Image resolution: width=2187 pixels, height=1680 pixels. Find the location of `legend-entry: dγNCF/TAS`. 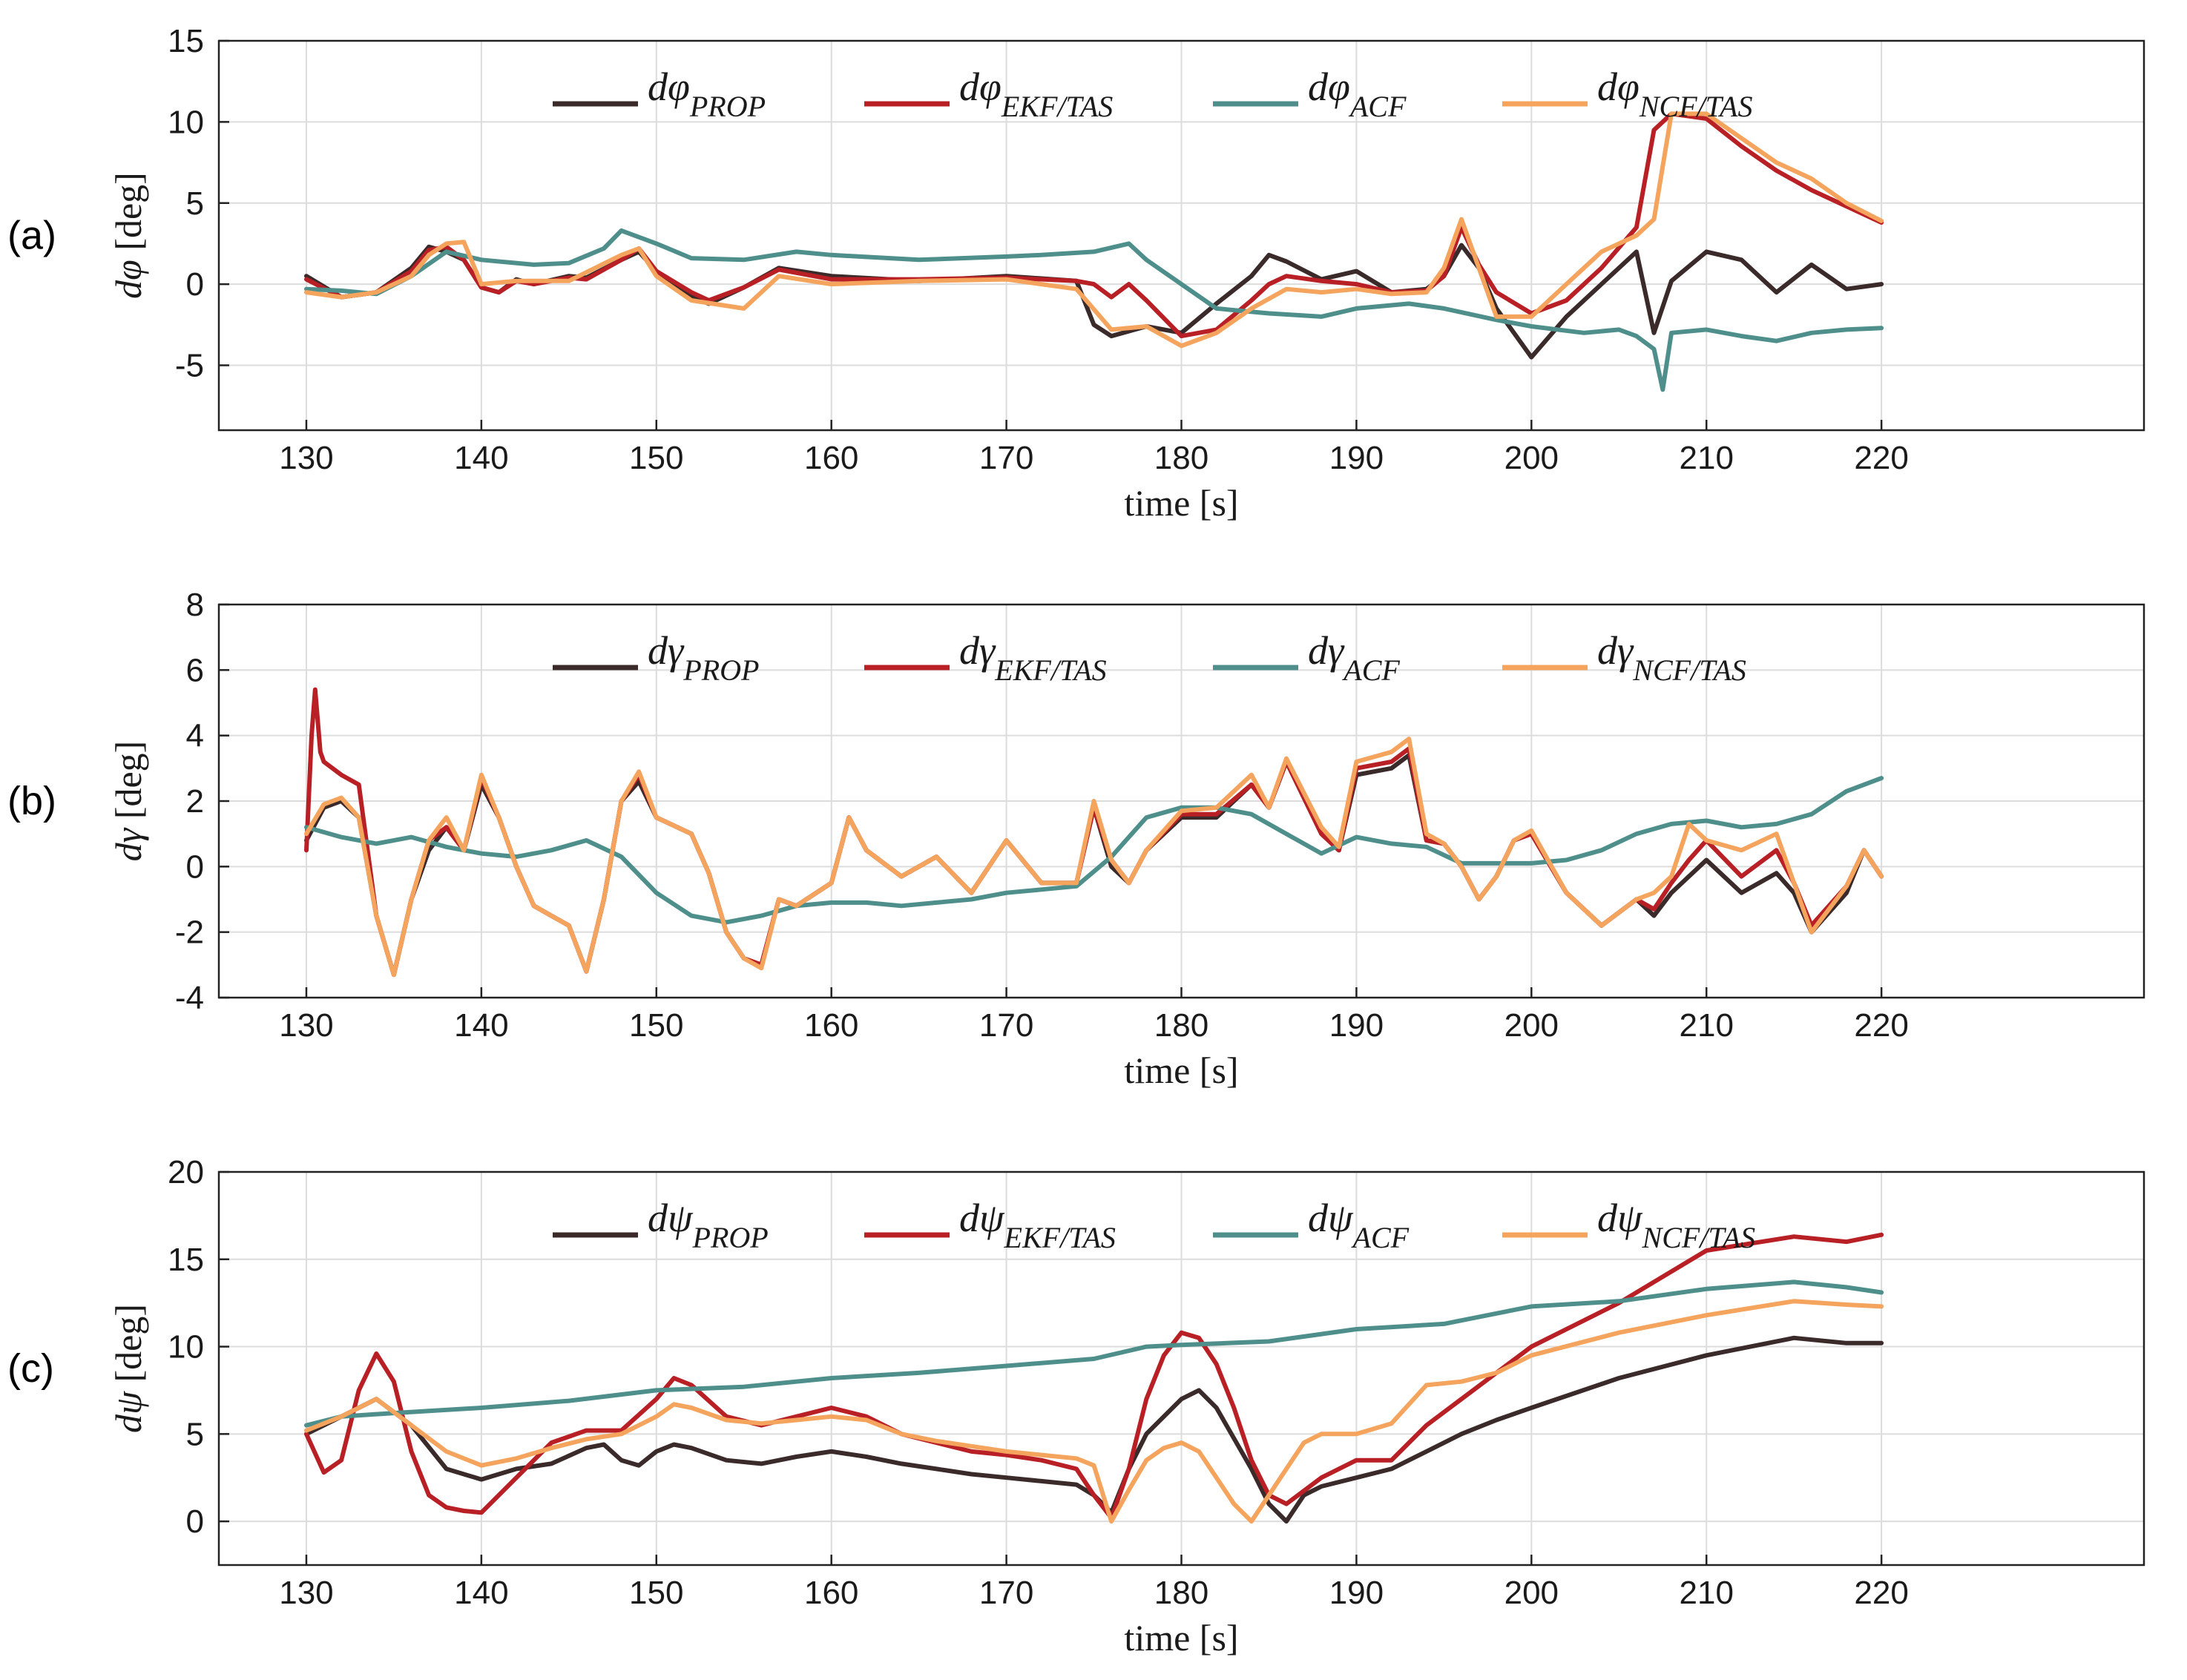

legend-entry: dγNCF/TAS is located at coordinates (1671, 657).